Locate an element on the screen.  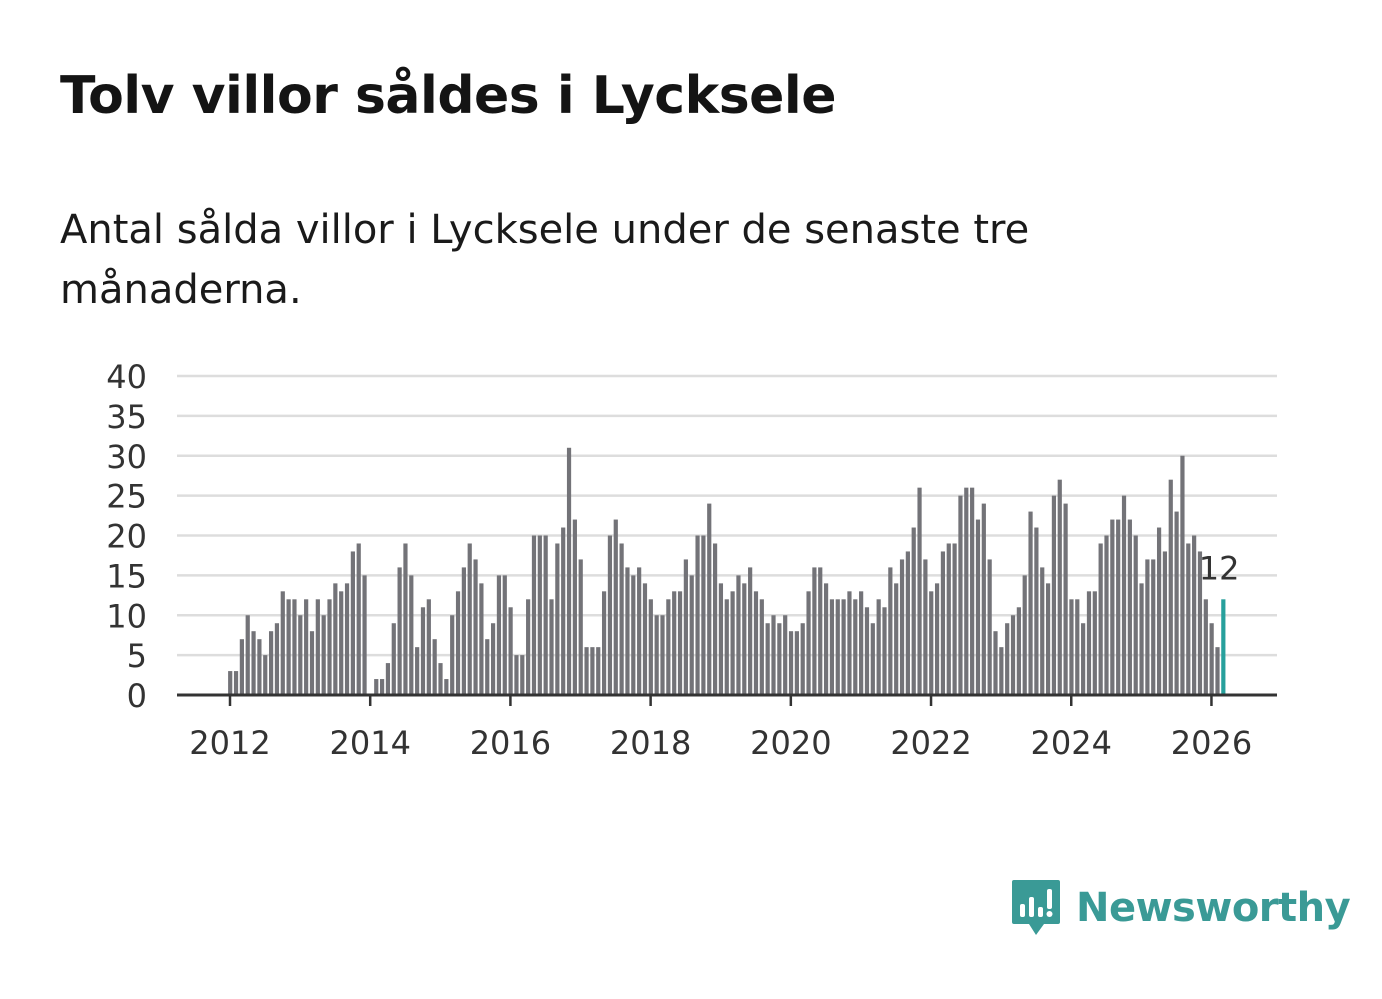
annotations: 12 is located at coordinates (1219, 568).